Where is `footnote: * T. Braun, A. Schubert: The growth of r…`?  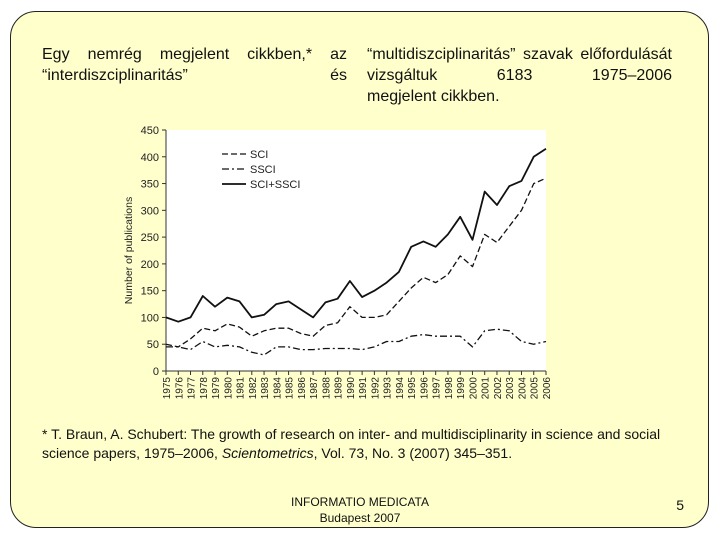
footnote: * T. Braun, A. Schubert: The growth of r… is located at coordinates (360, 444).